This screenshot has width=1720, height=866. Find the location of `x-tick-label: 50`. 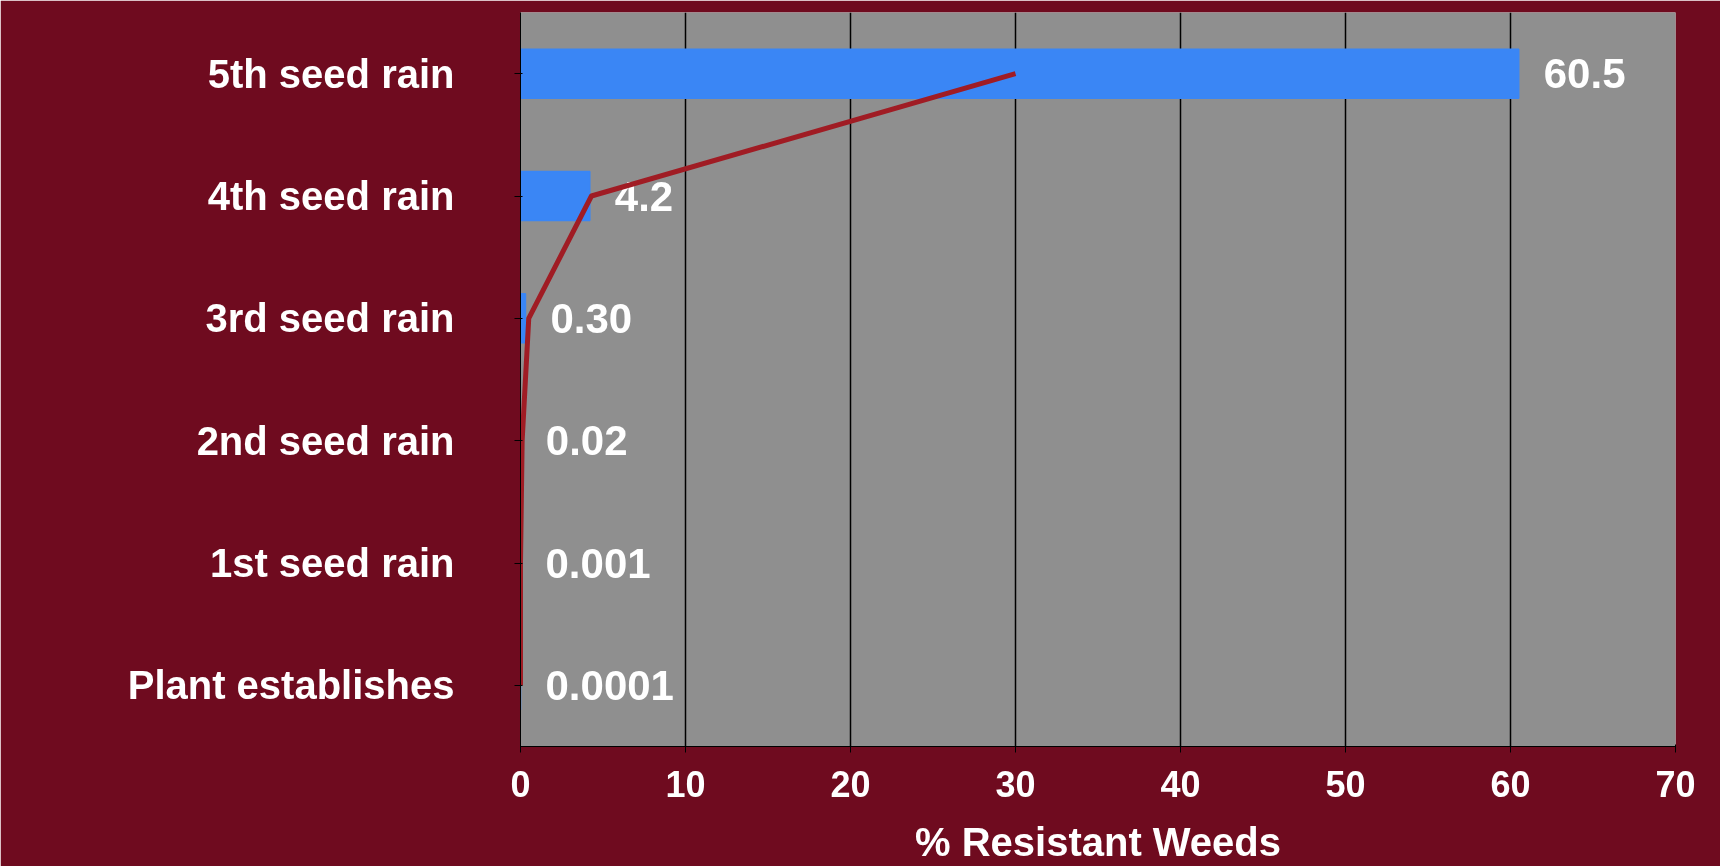

x-tick-label: 50 is located at coordinates (1345, 784).